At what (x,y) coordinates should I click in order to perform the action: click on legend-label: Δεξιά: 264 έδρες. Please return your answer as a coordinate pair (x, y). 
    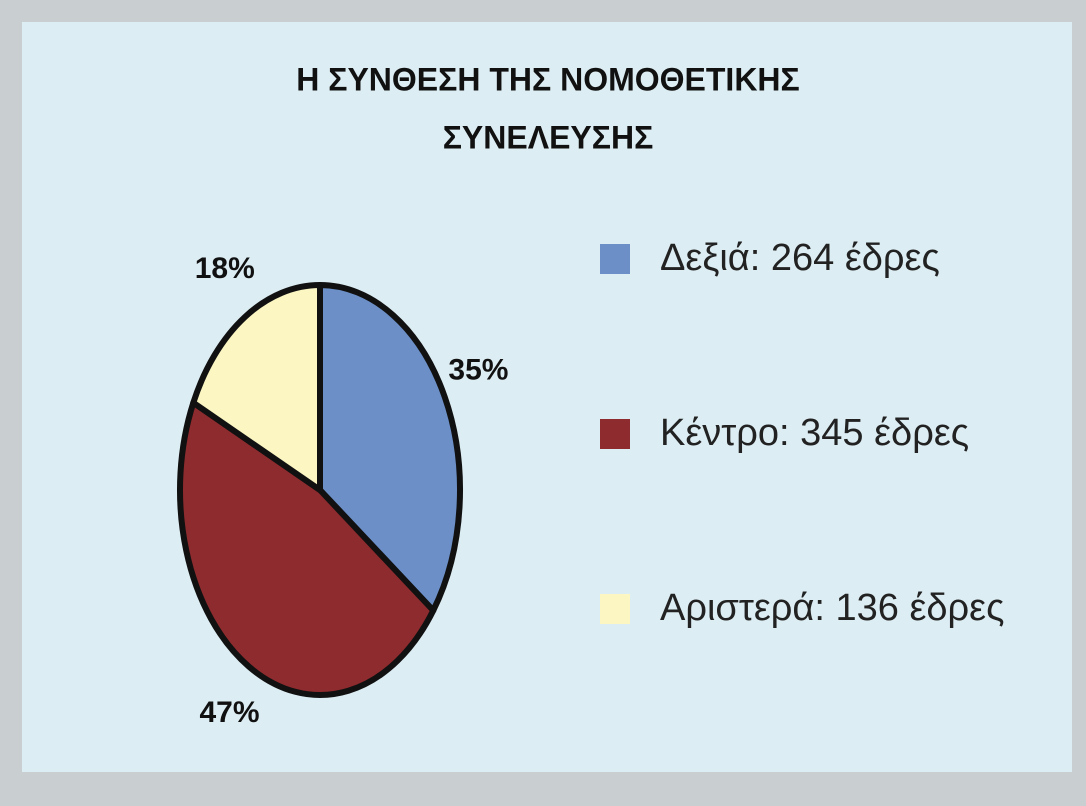
    Looking at the image, I should click on (800, 258).